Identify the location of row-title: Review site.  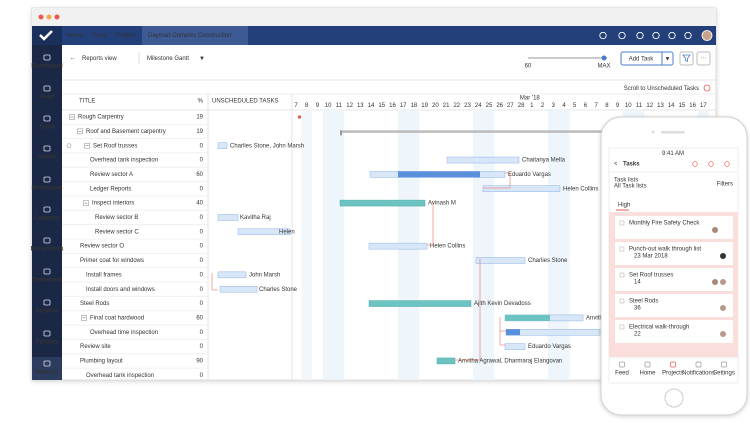
(95, 347).